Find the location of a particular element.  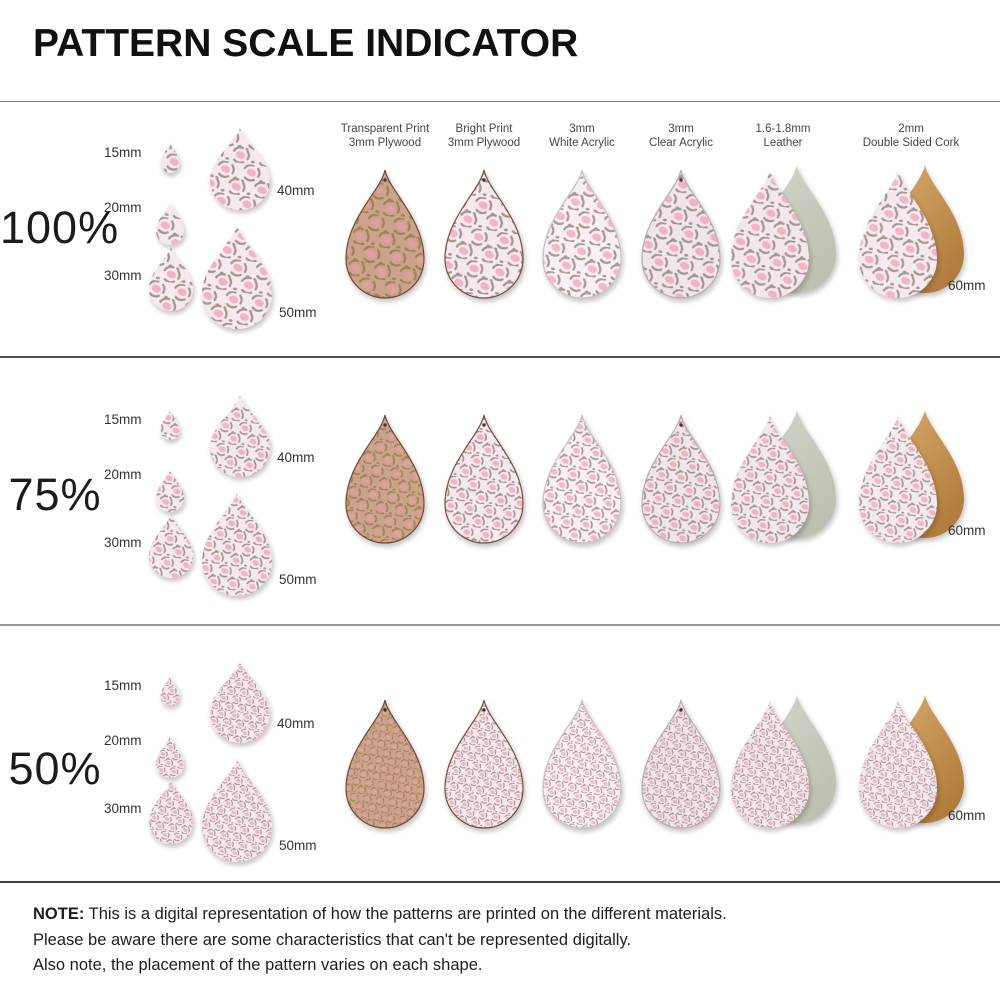

teardrop-demo-40mm-75pct is located at coordinates (240, 436).